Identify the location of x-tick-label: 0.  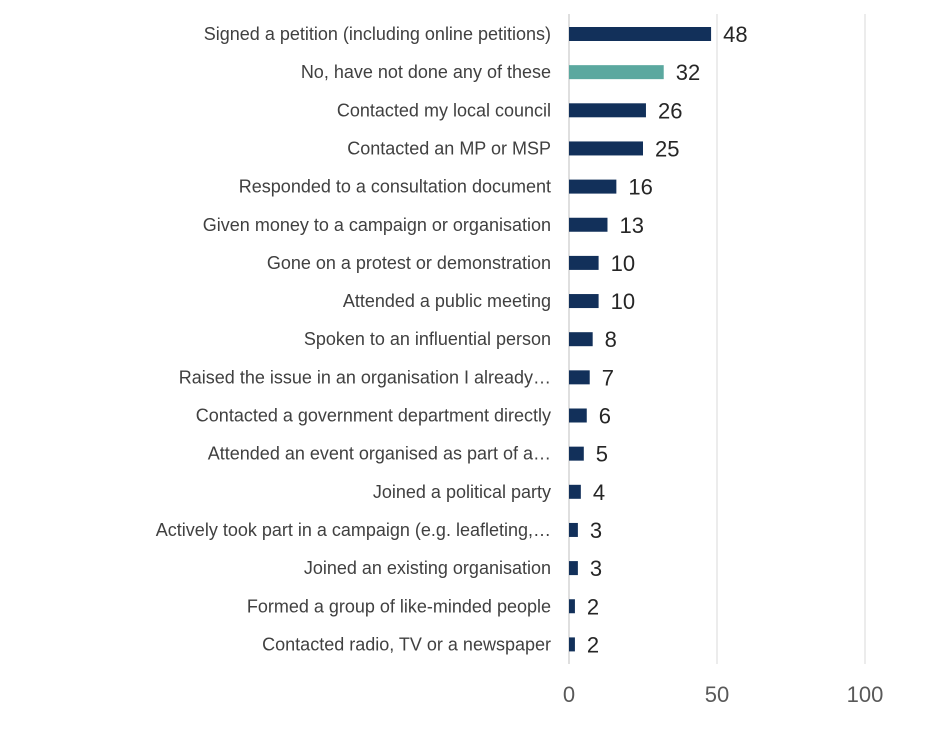
(569, 694).